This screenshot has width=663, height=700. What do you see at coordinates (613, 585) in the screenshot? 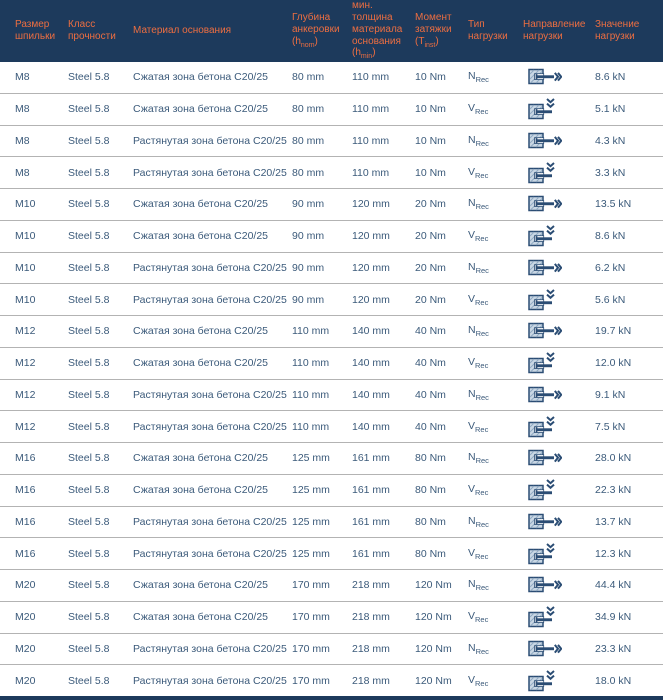
I see `load-value-cell: 44.4 kN` at bounding box center [613, 585].